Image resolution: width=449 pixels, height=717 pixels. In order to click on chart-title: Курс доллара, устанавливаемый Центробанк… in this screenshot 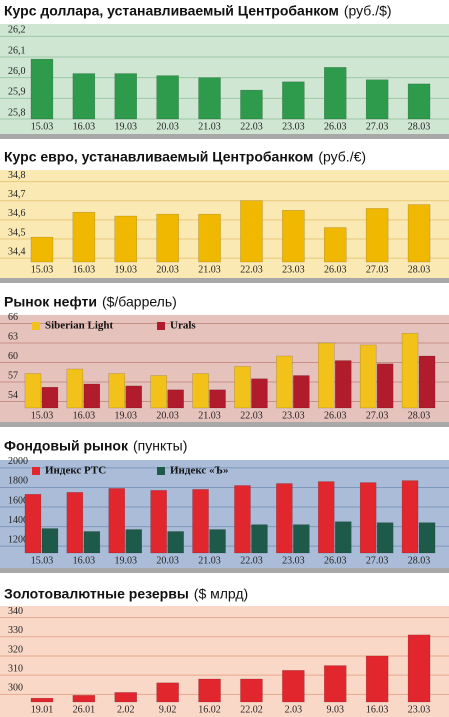, I will do `click(171, 11)`.